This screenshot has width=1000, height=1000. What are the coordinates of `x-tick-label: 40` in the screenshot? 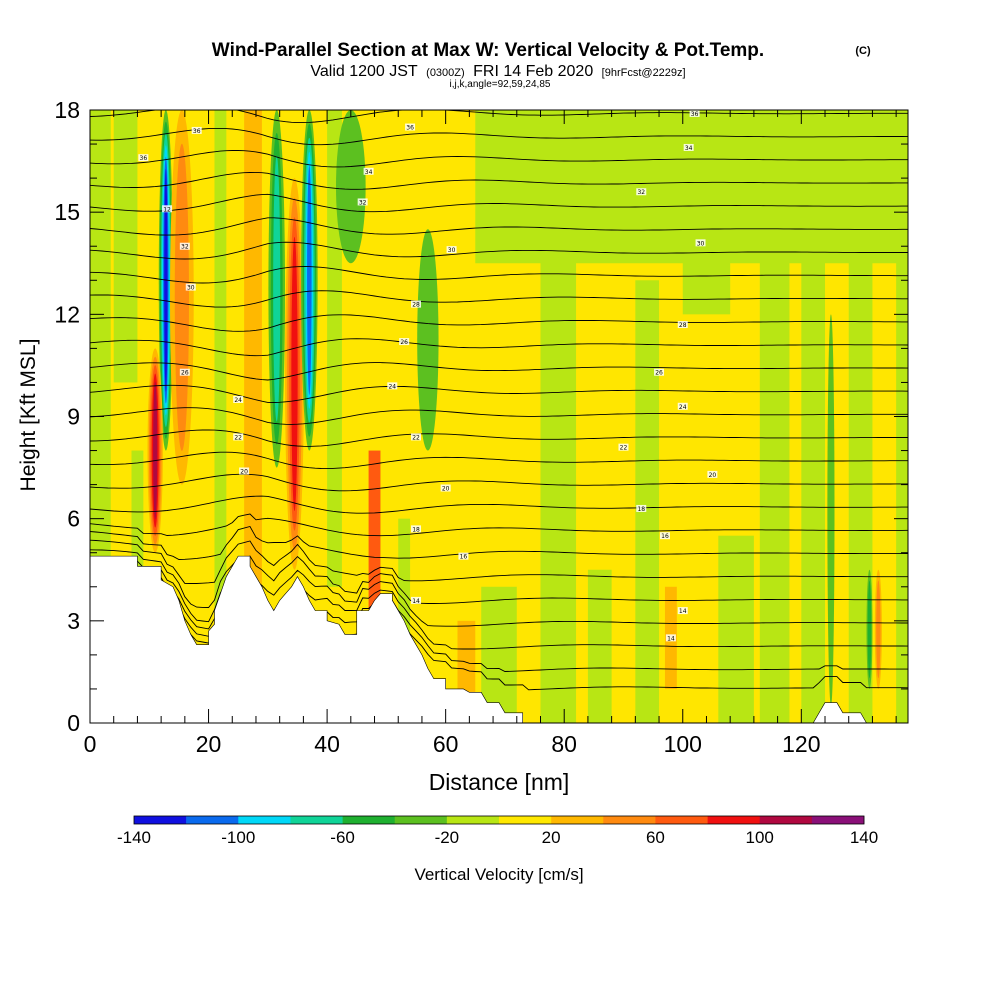 It's located at (327, 744).